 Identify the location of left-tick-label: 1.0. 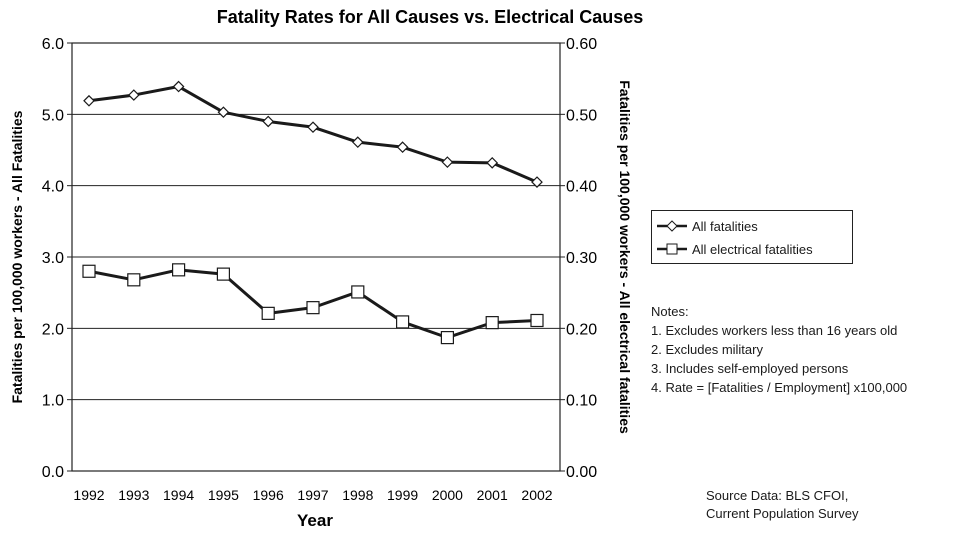
(53, 401).